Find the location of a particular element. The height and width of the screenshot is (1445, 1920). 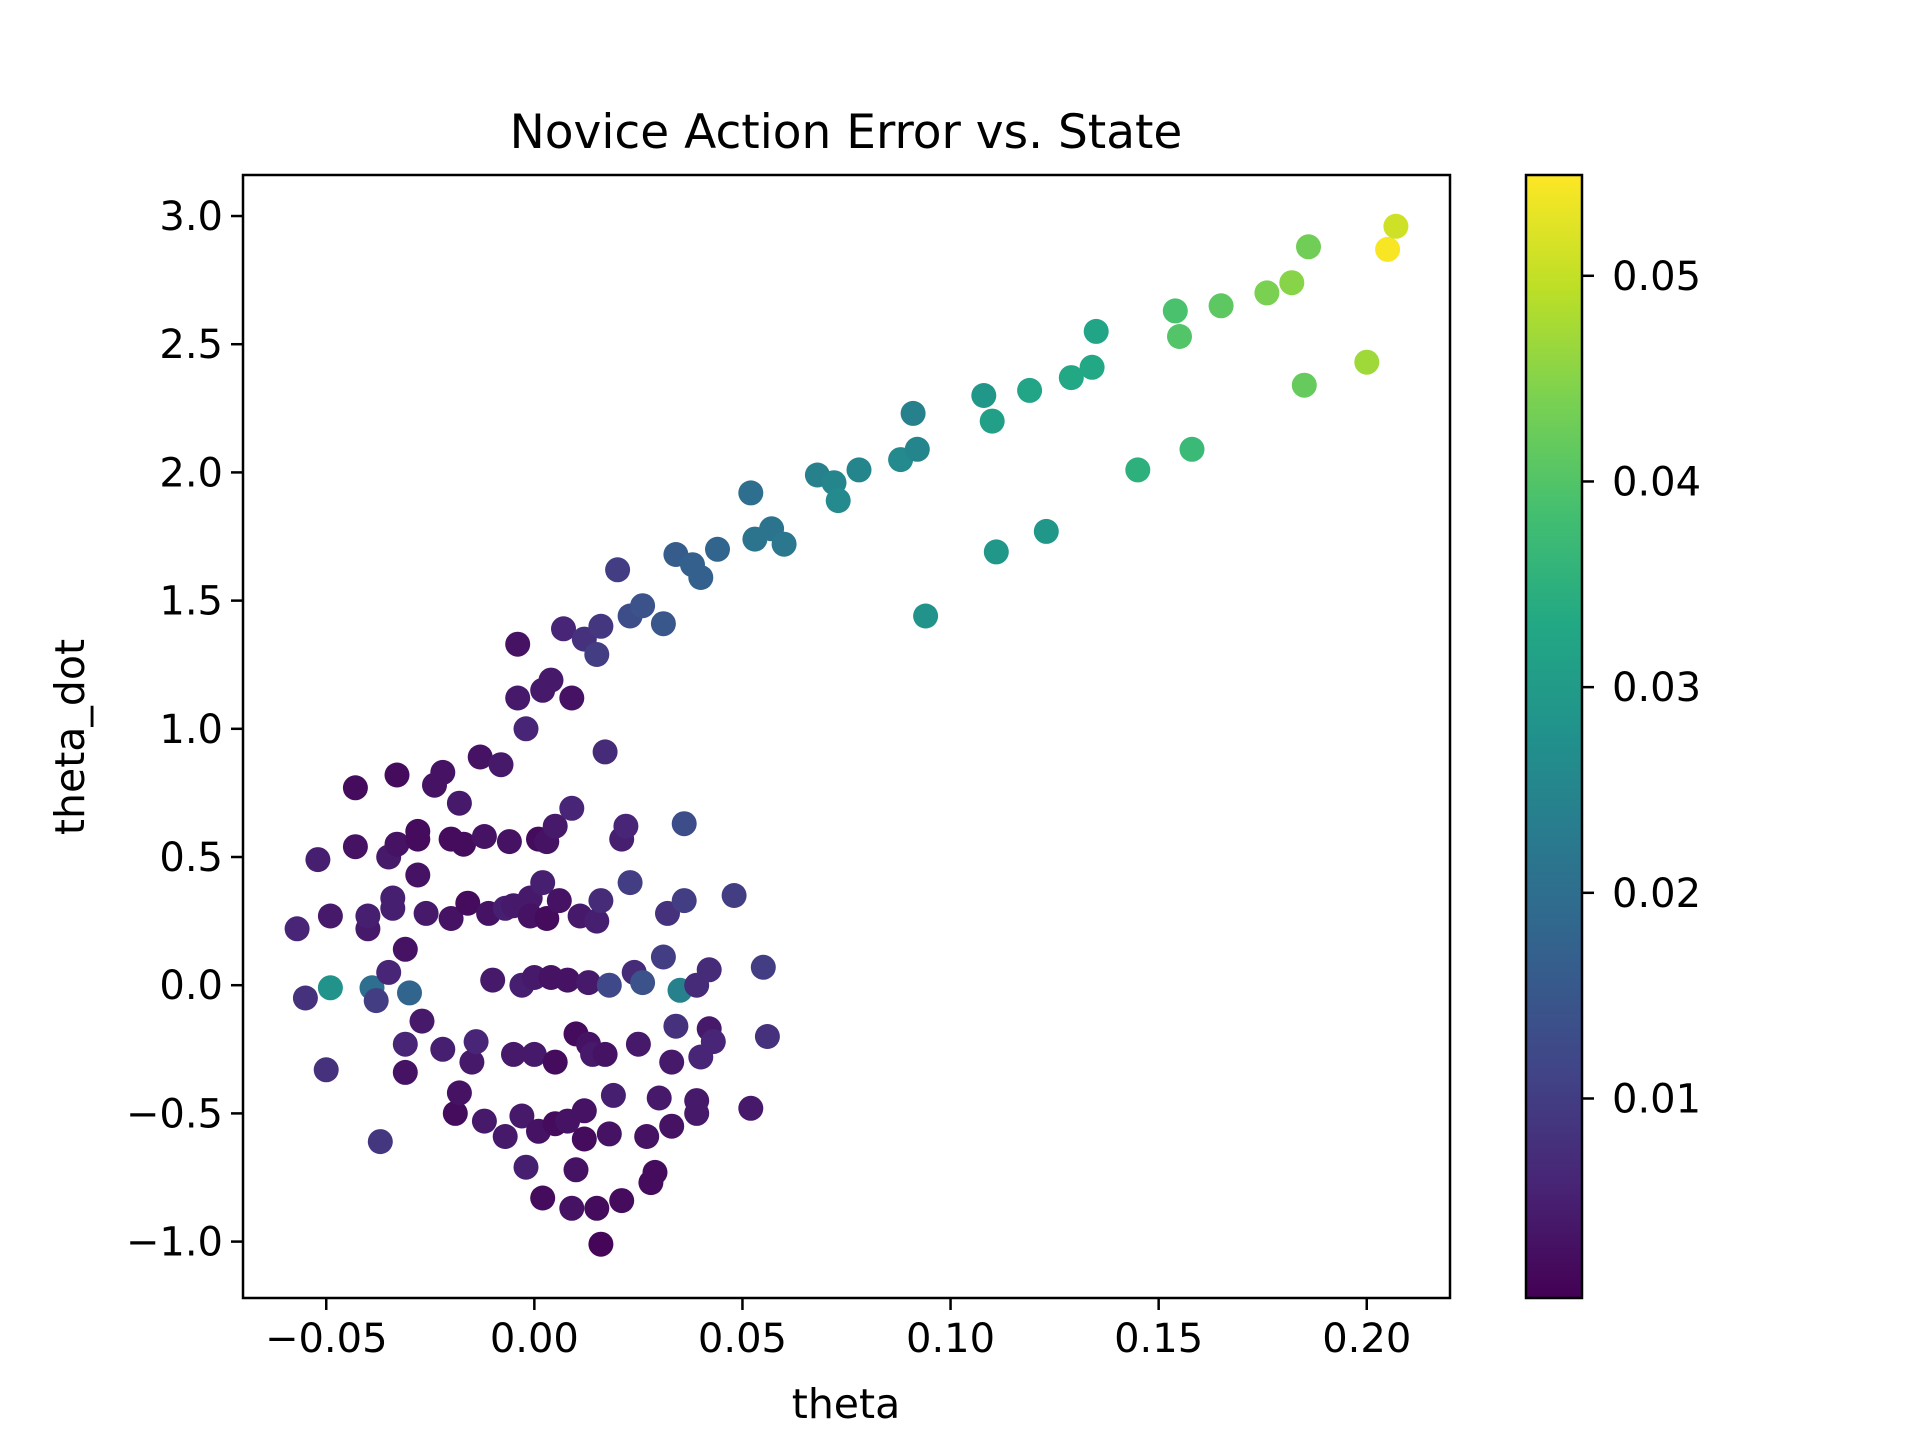

y-tick-label: 3.0 is located at coordinates (191, 217).